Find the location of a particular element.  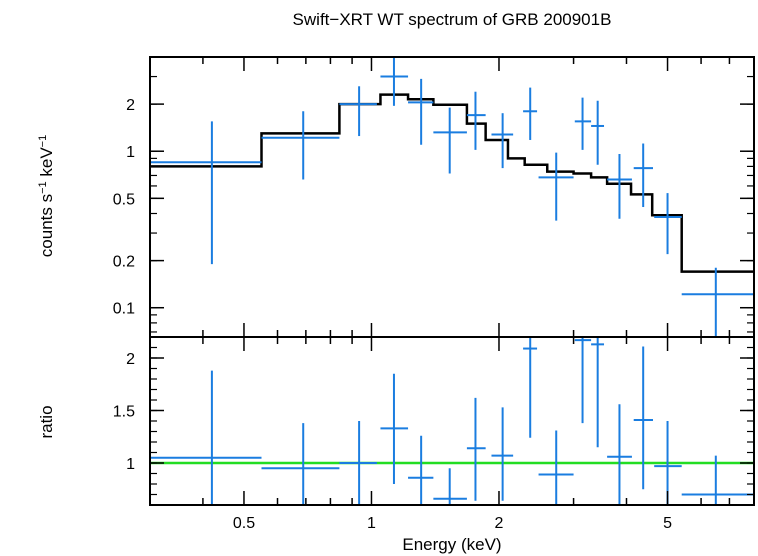

y-tick-label: 1.5 is located at coordinates (124, 412).